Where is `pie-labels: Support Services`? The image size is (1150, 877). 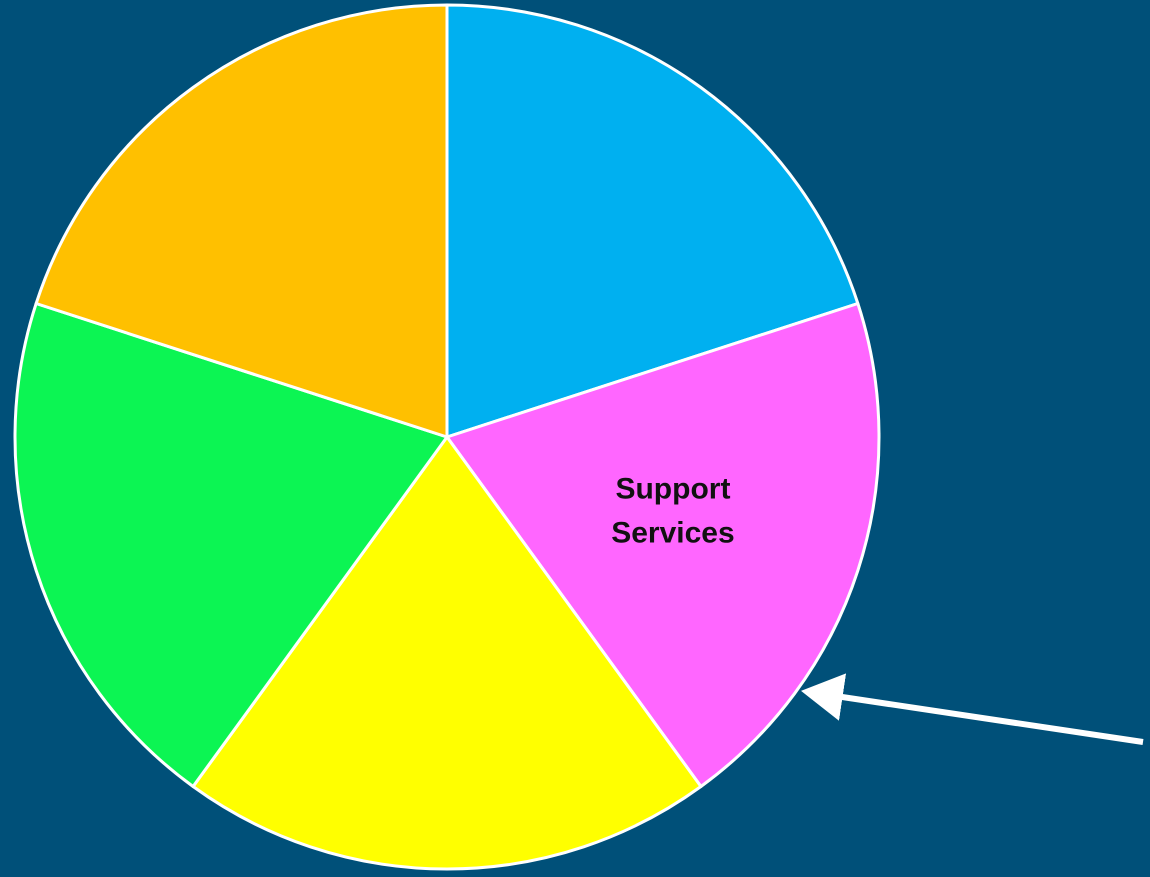 pie-labels: Support Services is located at coordinates (672, 510).